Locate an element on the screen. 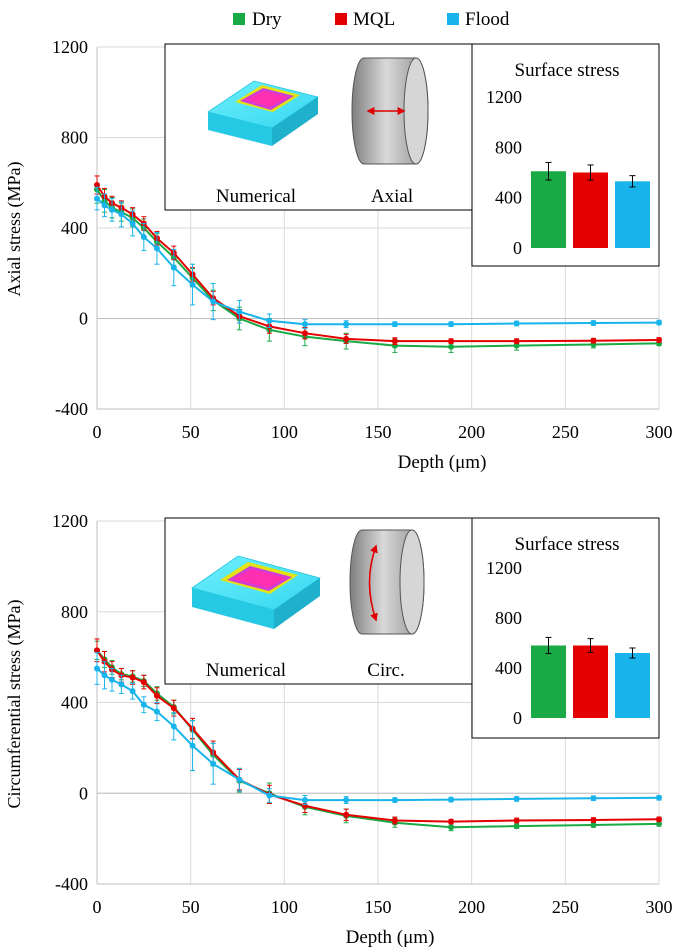  legend-item-mql: MQL is located at coordinates (365, 19).